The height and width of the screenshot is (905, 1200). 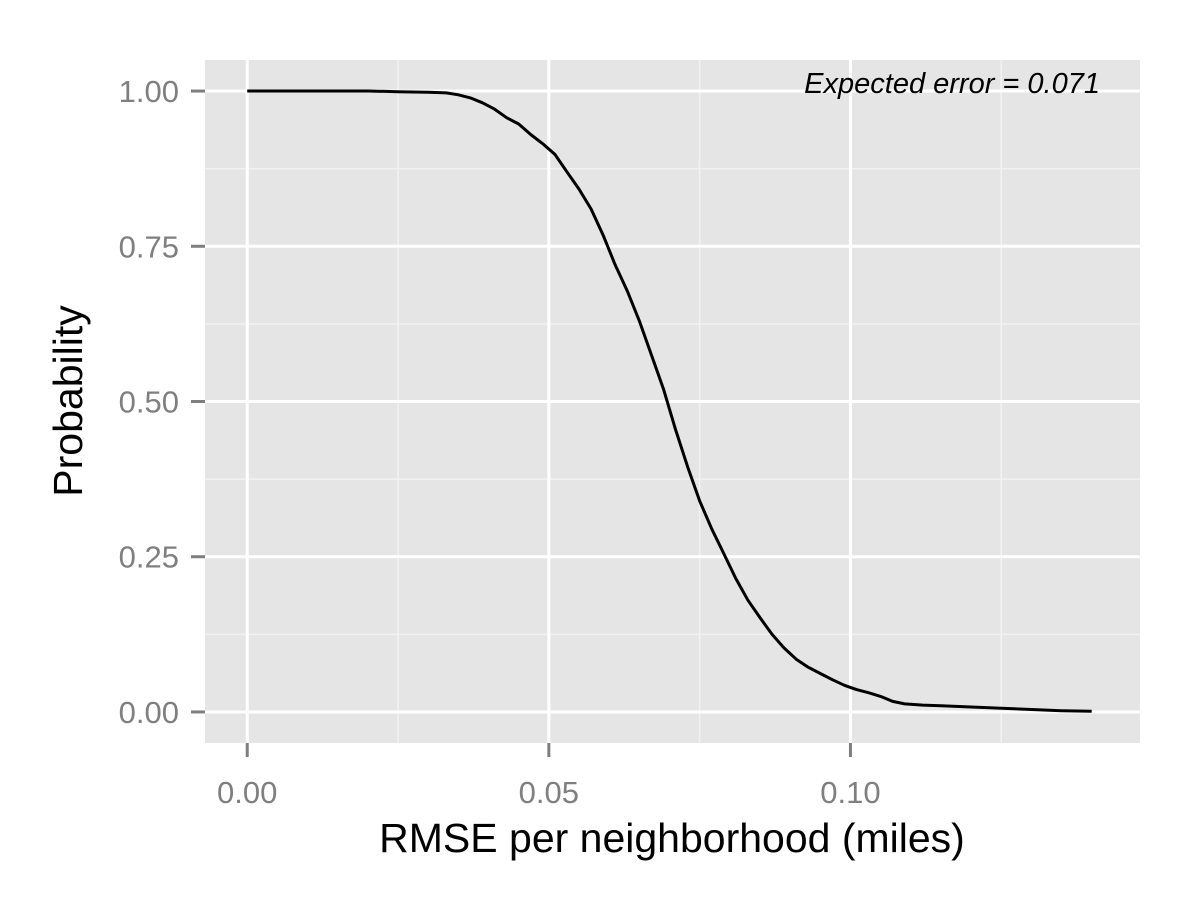 What do you see at coordinates (149, 557) in the screenshot?
I see `y-tick-label: 0.25` at bounding box center [149, 557].